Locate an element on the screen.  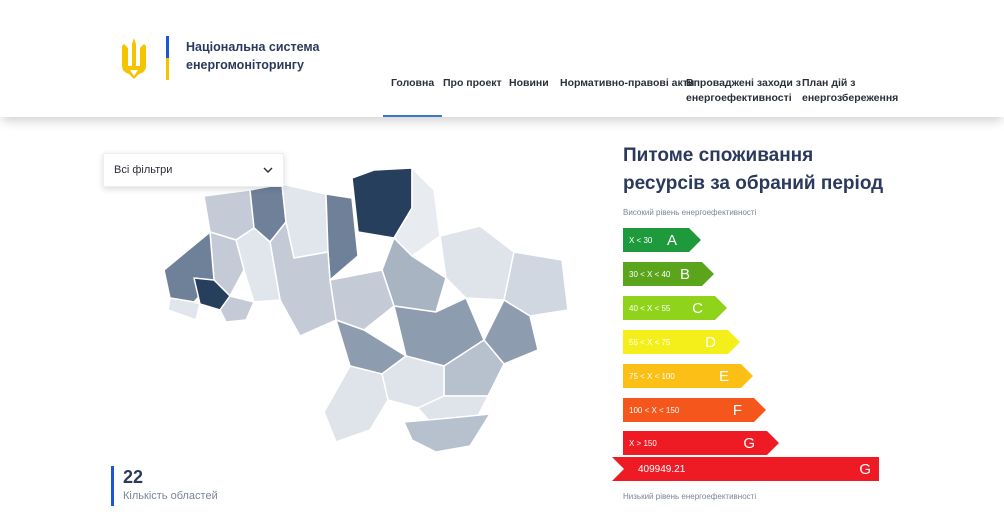
energy-class-letter: B is located at coordinates (684, 274).